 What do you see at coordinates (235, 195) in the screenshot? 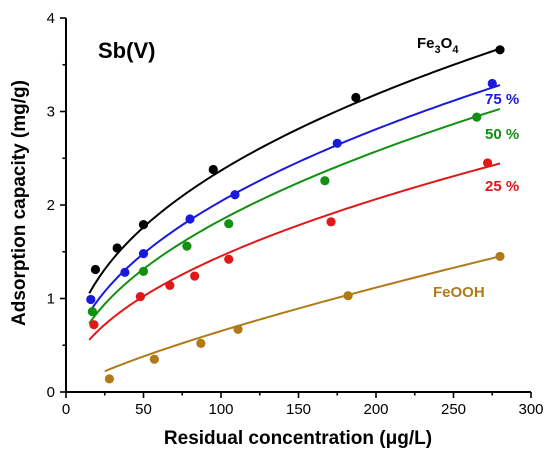
I see `data-point-s1-p4` at bounding box center [235, 195].